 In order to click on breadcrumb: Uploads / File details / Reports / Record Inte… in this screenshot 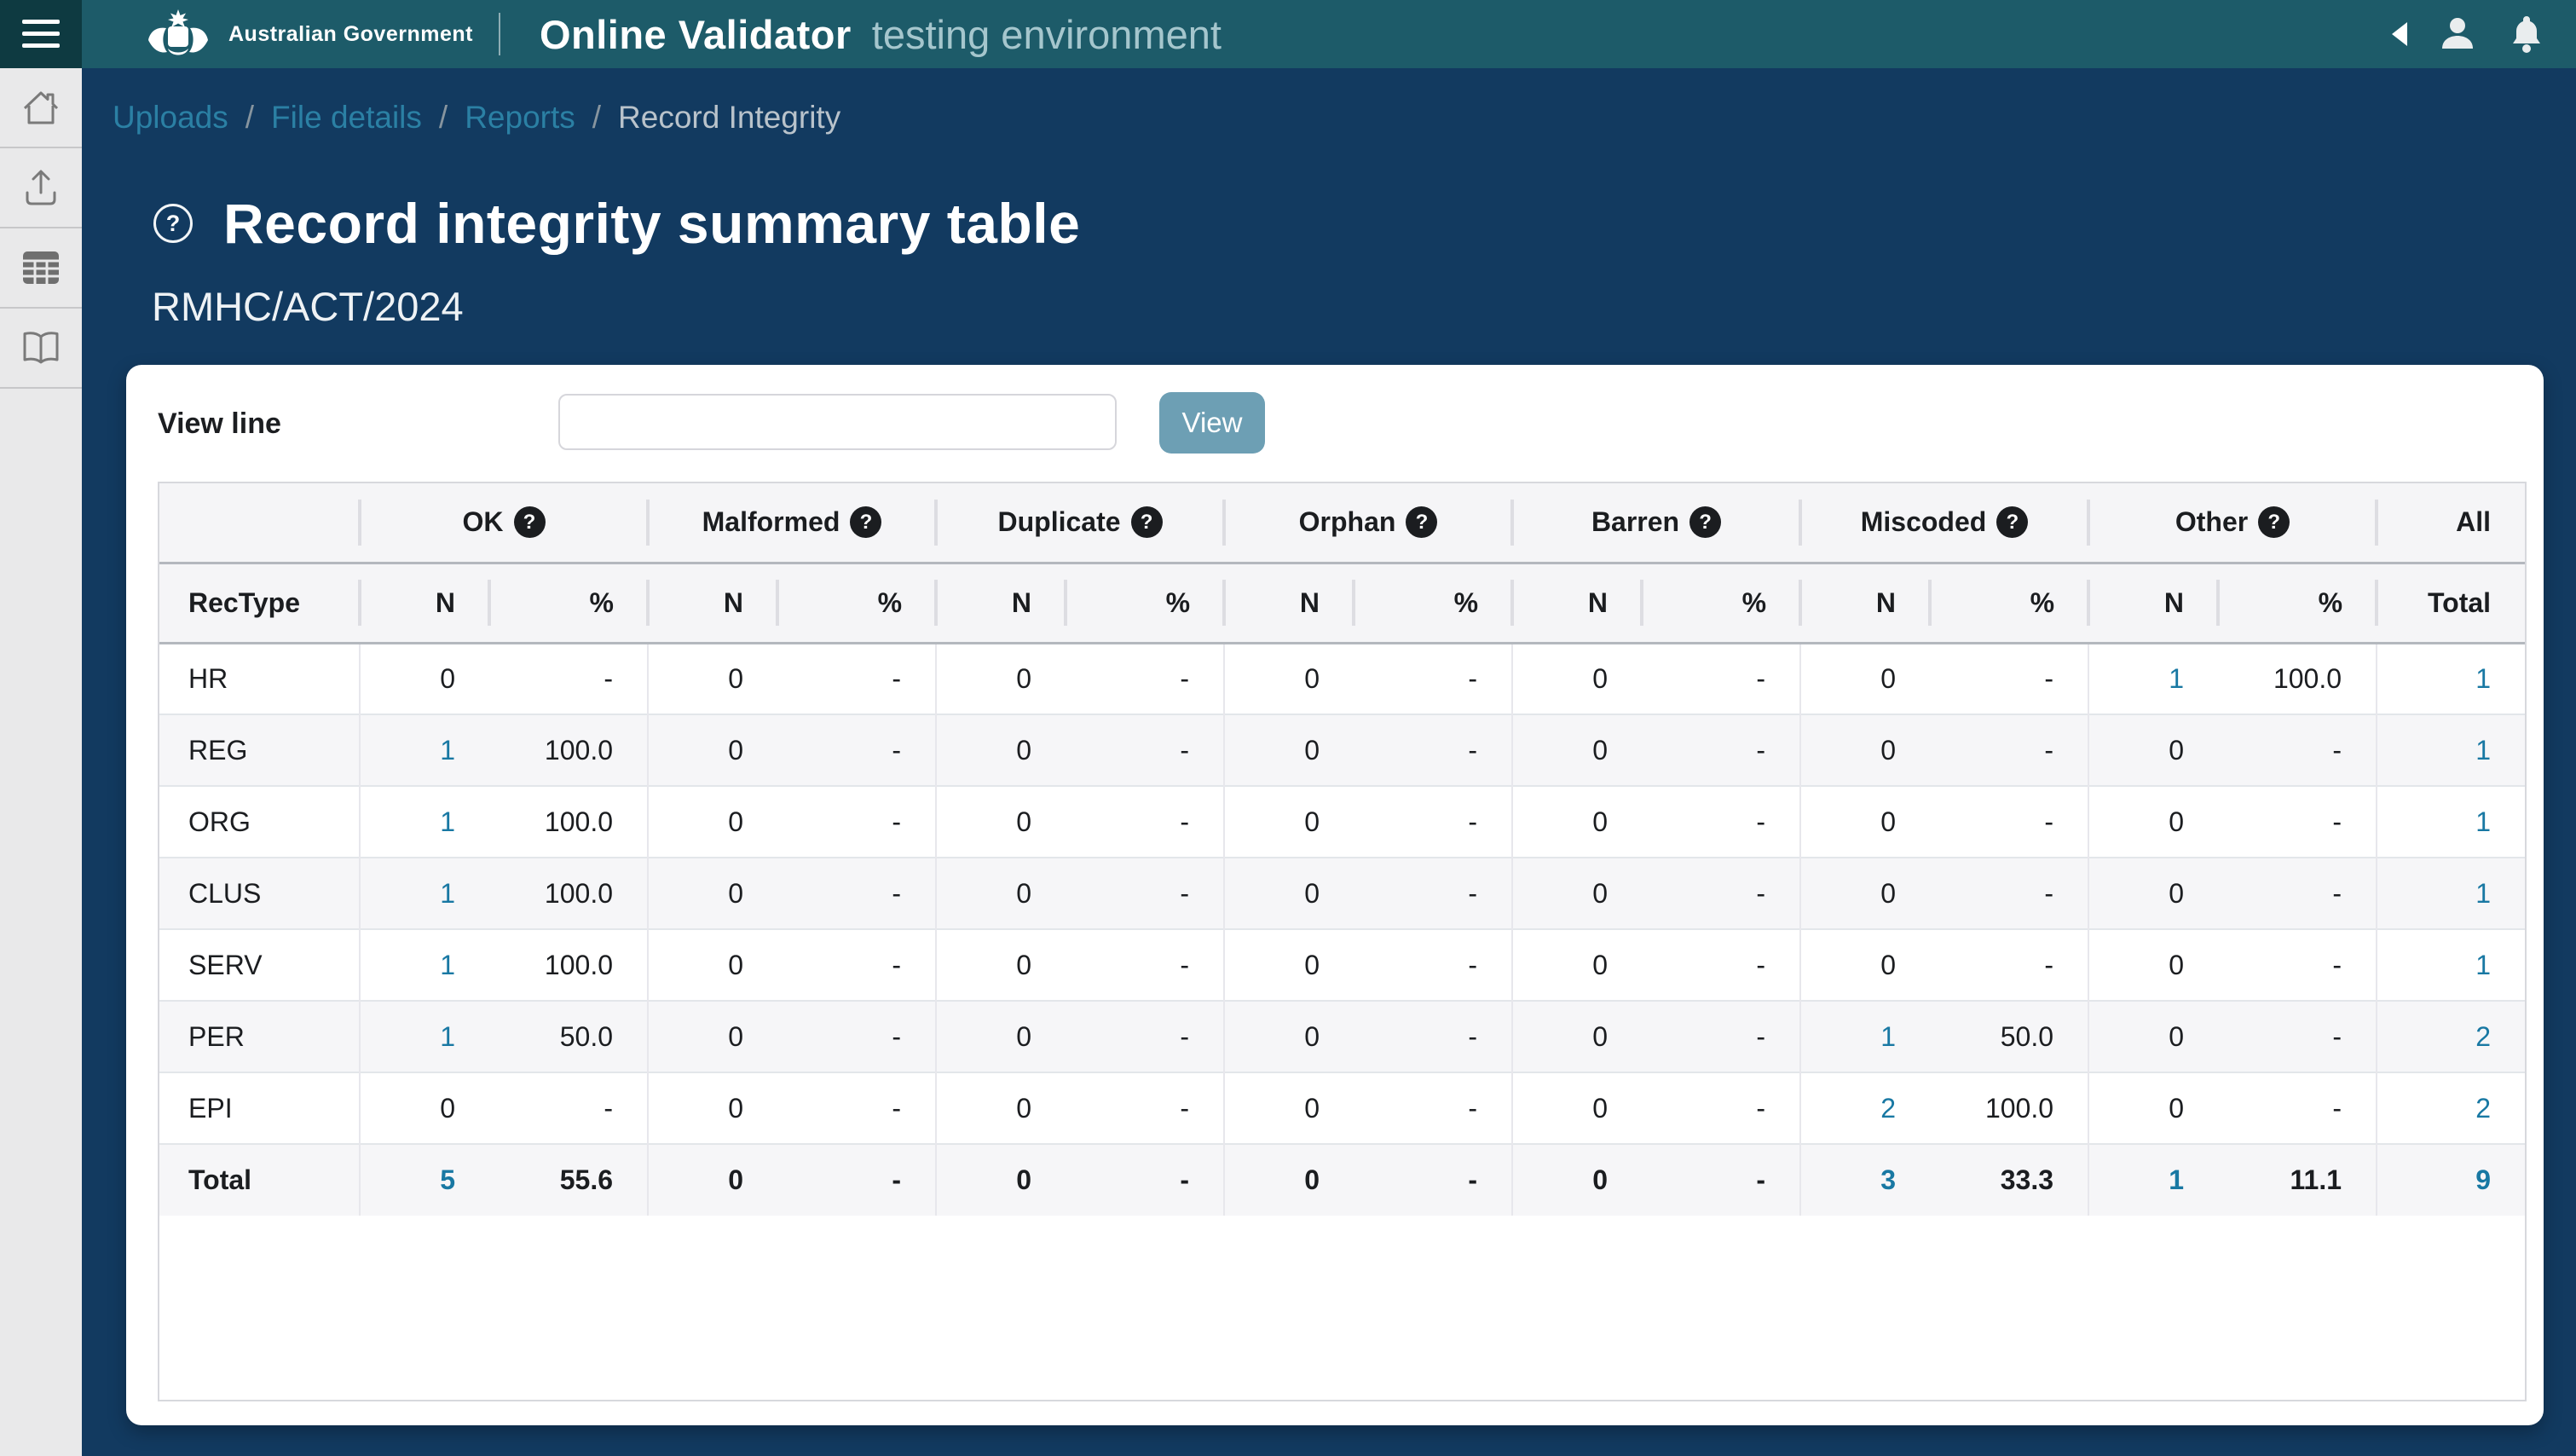, I will do `click(1329, 102)`.